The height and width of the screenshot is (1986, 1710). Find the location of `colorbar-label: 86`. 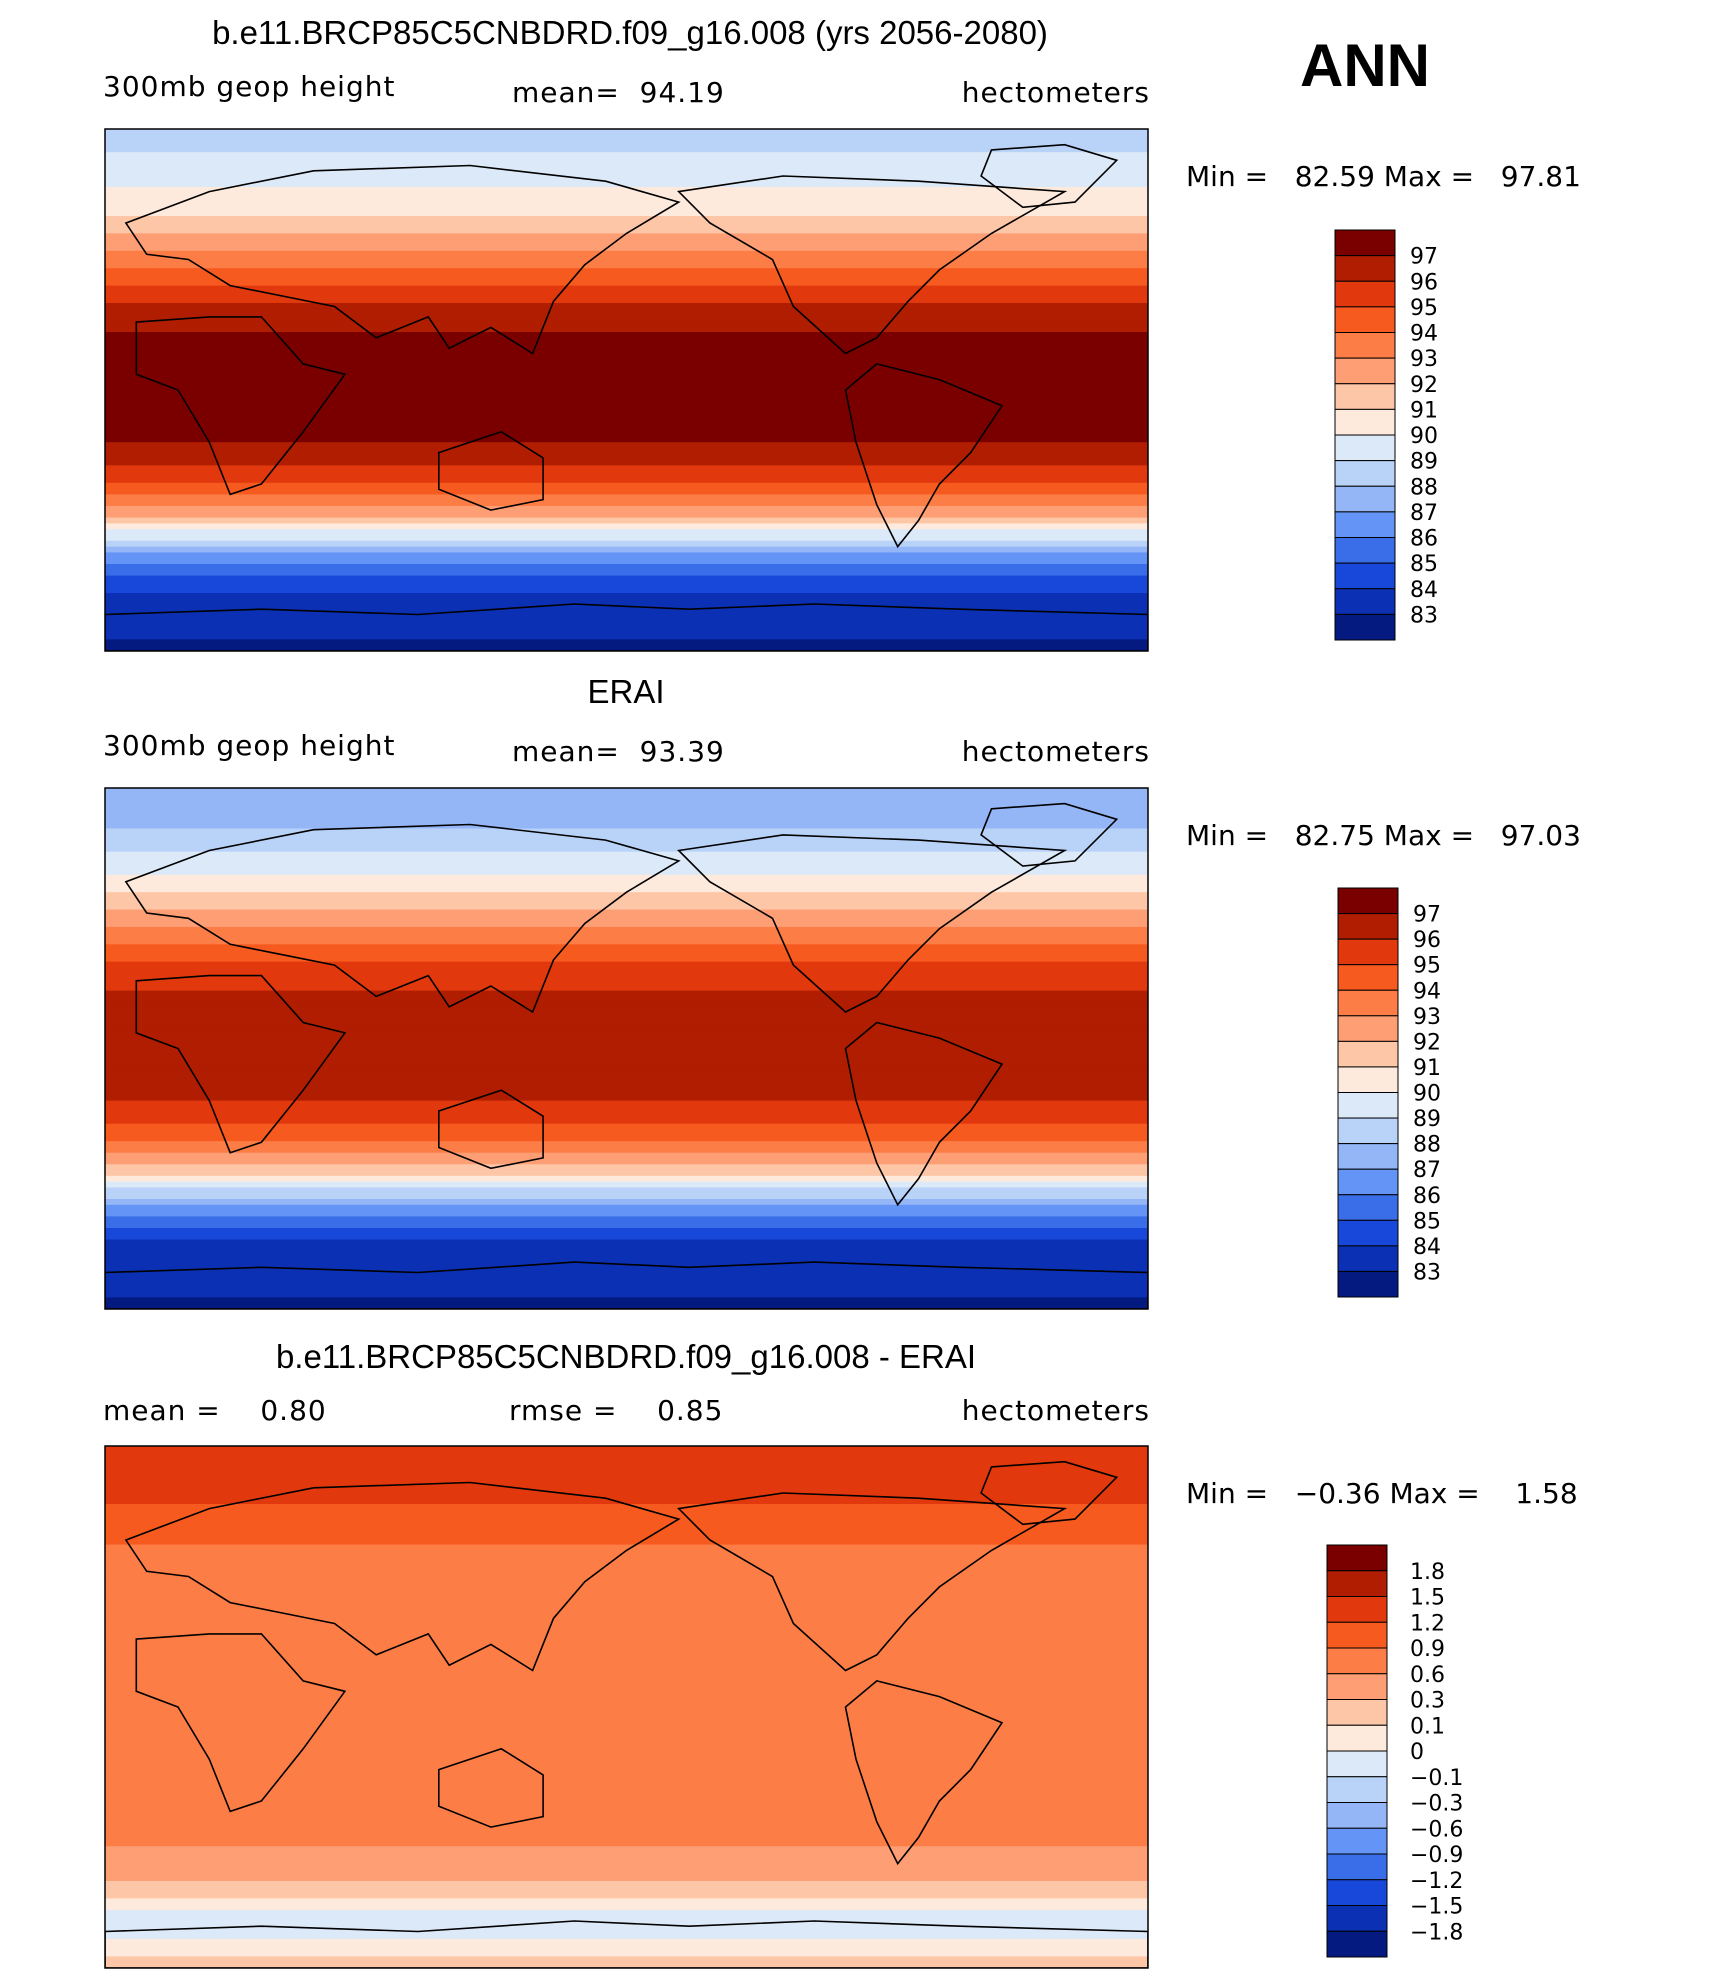

colorbar-label: 86 is located at coordinates (1424, 539).